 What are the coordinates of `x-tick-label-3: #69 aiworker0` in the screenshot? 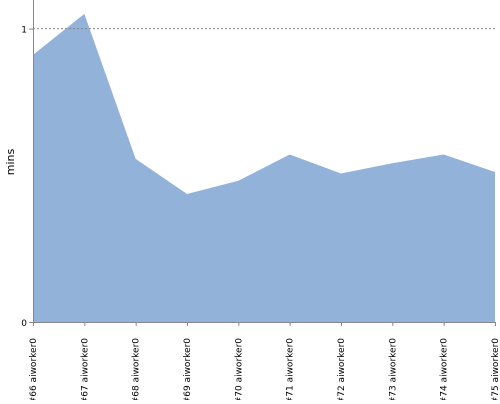 It's located at (188, 369).